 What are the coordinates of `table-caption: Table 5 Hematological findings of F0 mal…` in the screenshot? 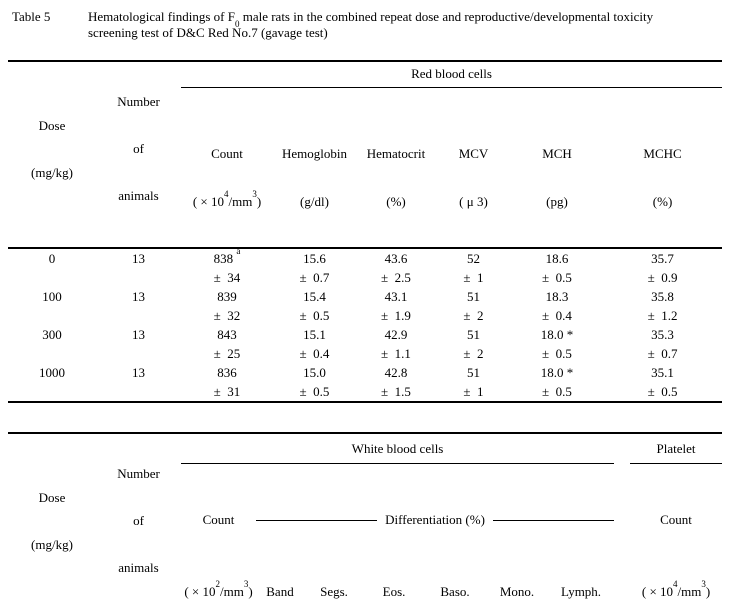 It's located at (365, 25).